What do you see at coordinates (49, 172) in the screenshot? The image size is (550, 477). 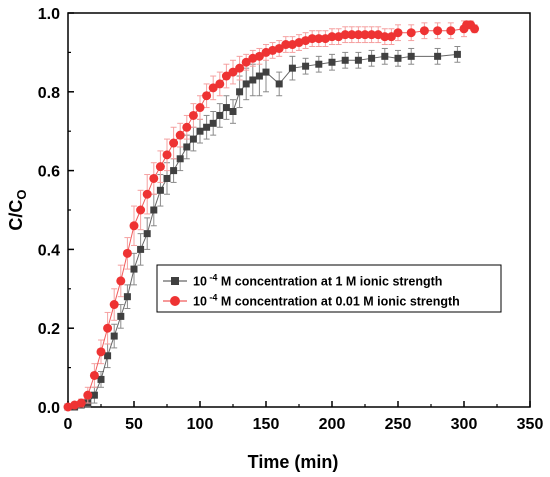 I see `y-tick-label: 0.6` at bounding box center [49, 172].